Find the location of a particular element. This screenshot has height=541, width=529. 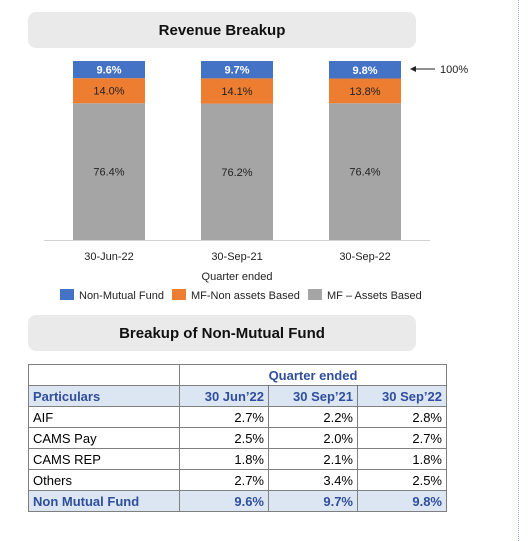

data-label: 76.2% is located at coordinates (236, 173).